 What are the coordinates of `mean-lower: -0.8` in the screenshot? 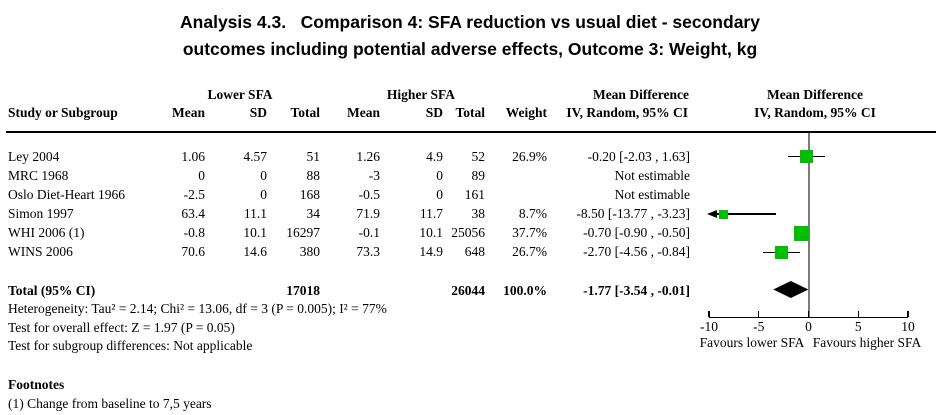 It's located at (194, 232).